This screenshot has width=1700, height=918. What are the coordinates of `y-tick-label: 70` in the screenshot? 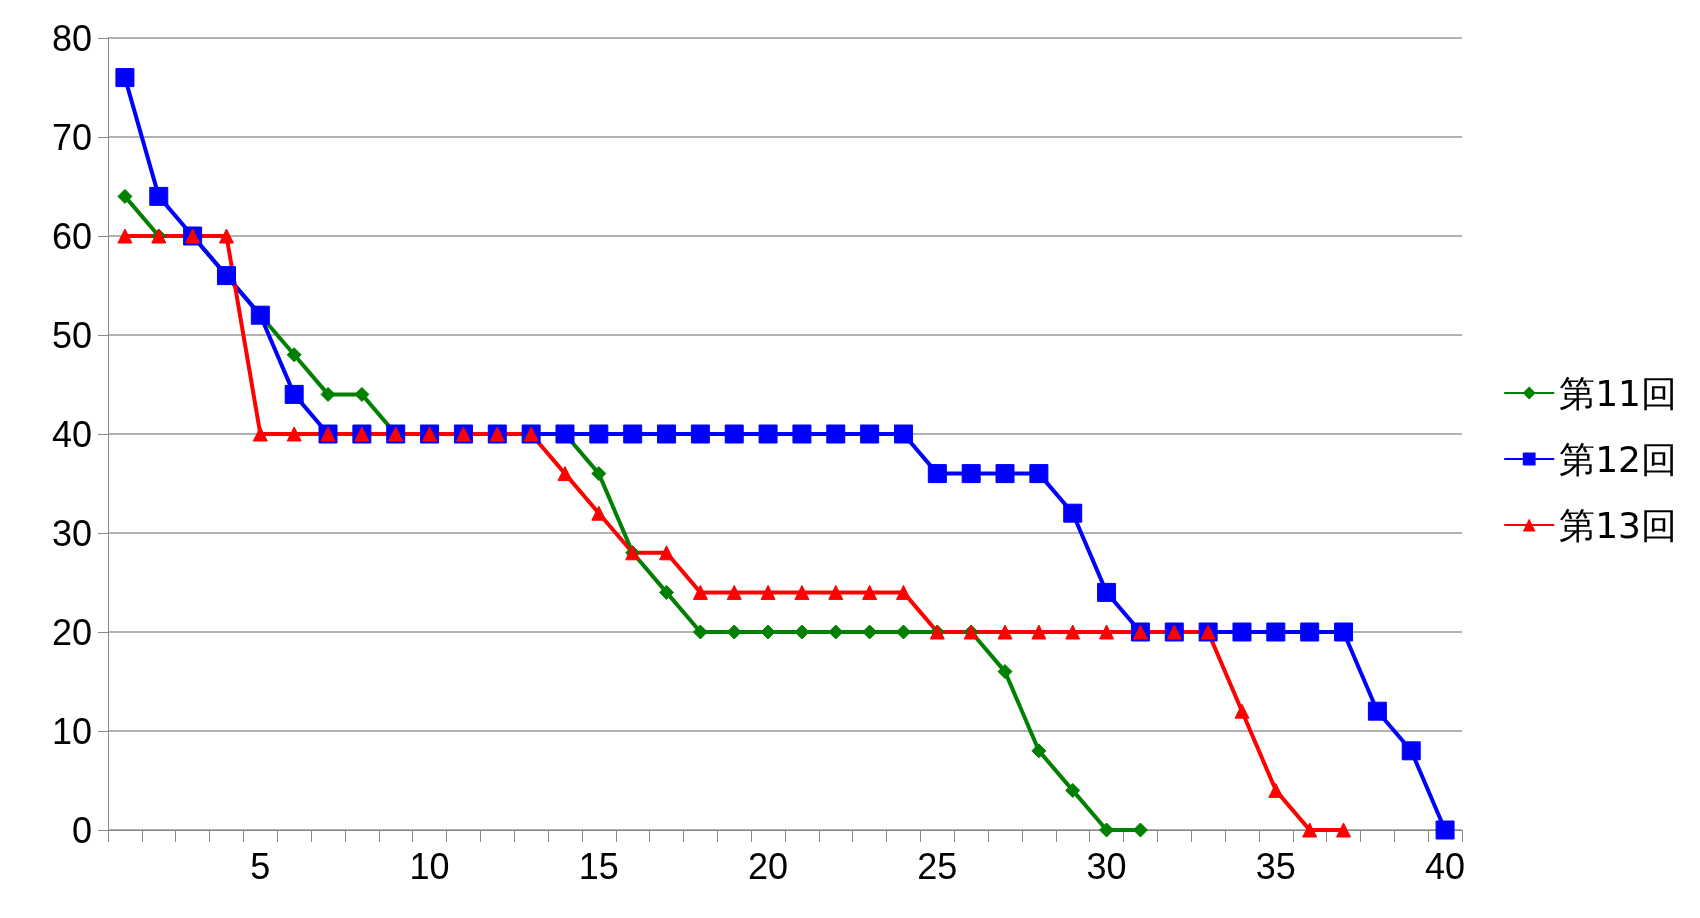 It's located at (71, 137).